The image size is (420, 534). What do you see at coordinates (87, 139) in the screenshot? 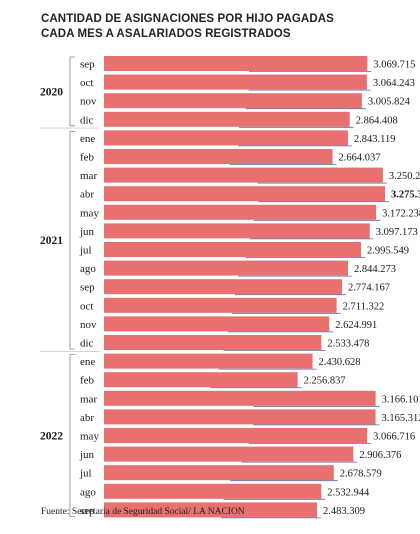
I see `month-label-2021-ene: ene` at bounding box center [87, 139].